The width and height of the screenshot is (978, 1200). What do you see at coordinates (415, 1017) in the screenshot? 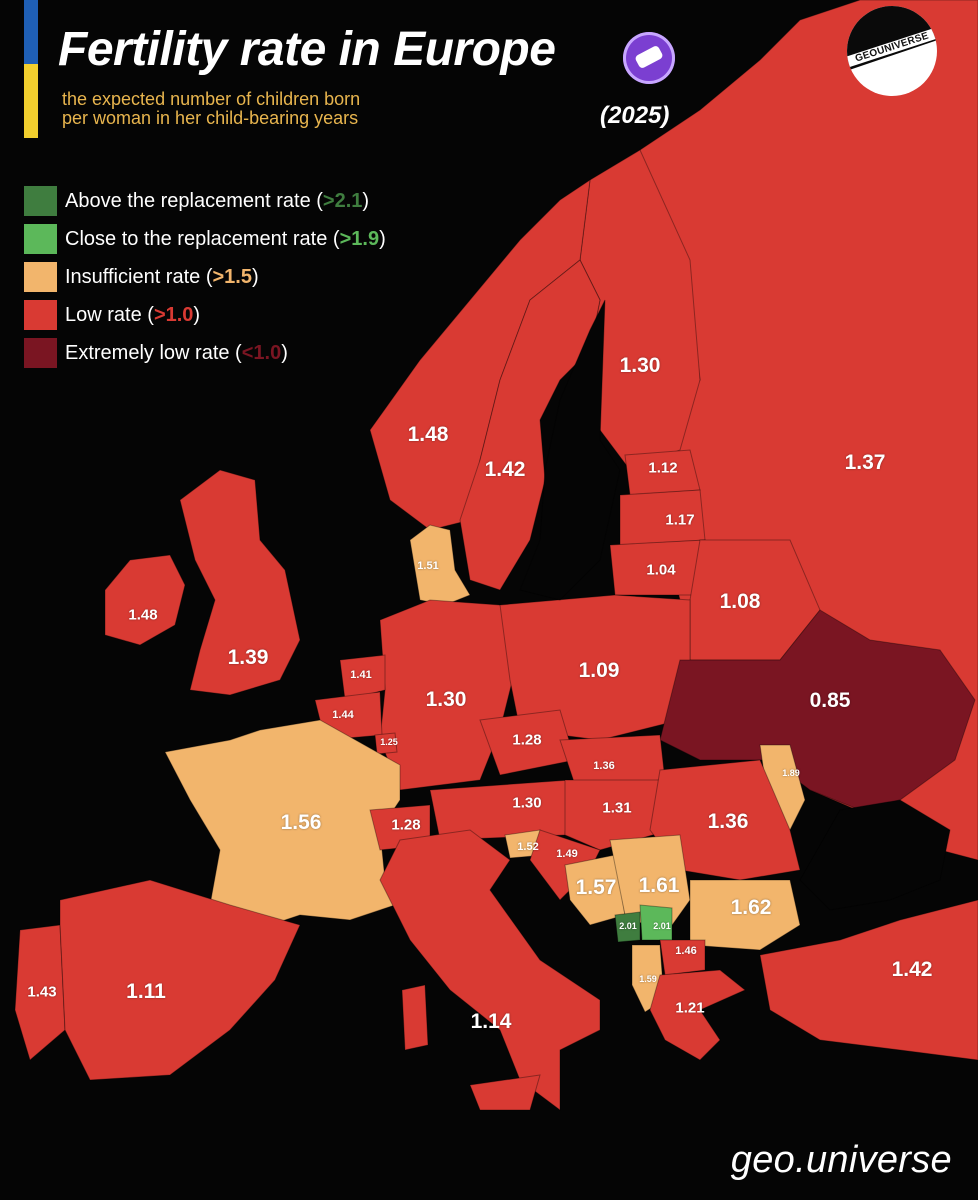
I see `region-sardinia` at bounding box center [415, 1017].